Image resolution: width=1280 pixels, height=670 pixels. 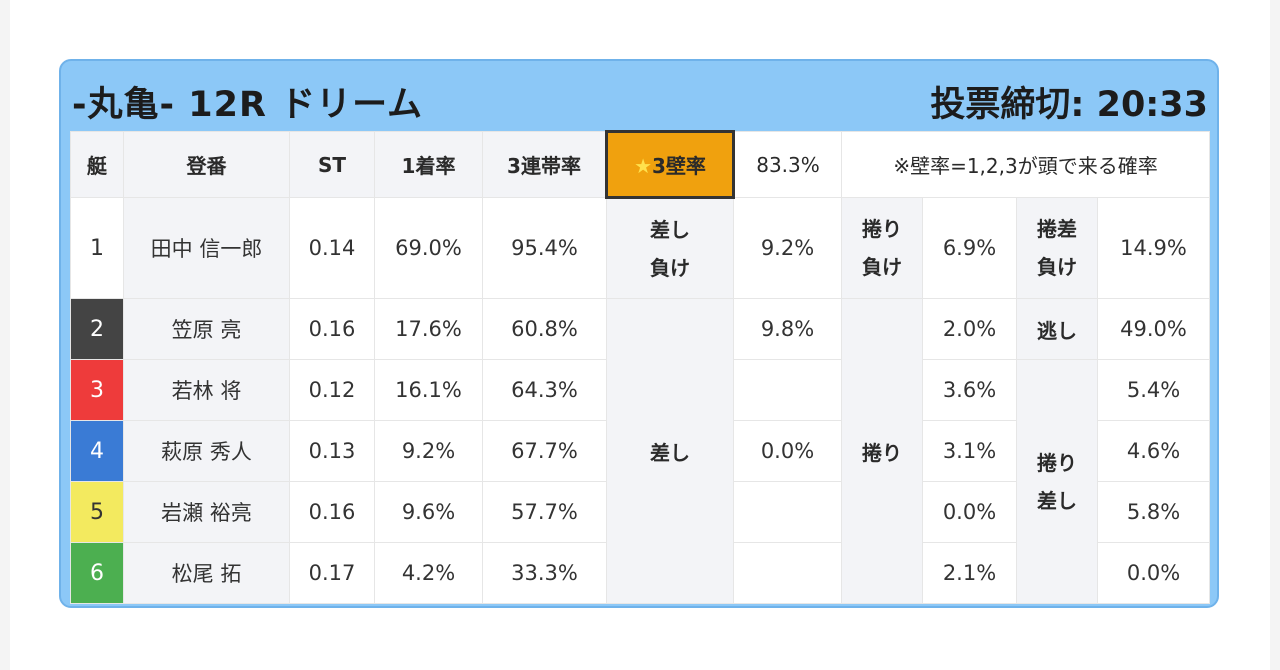 I want to click on pattern-makuri-value: 2.1%, so click(x=969, y=573).